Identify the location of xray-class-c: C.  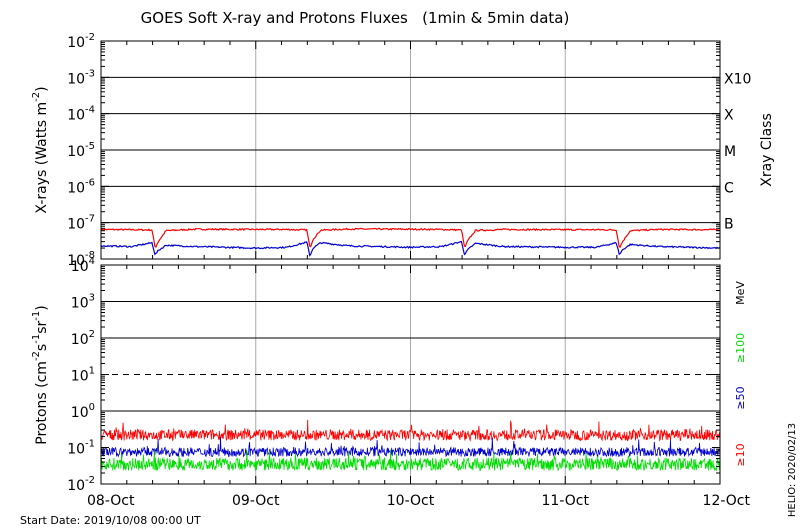
(729, 188).